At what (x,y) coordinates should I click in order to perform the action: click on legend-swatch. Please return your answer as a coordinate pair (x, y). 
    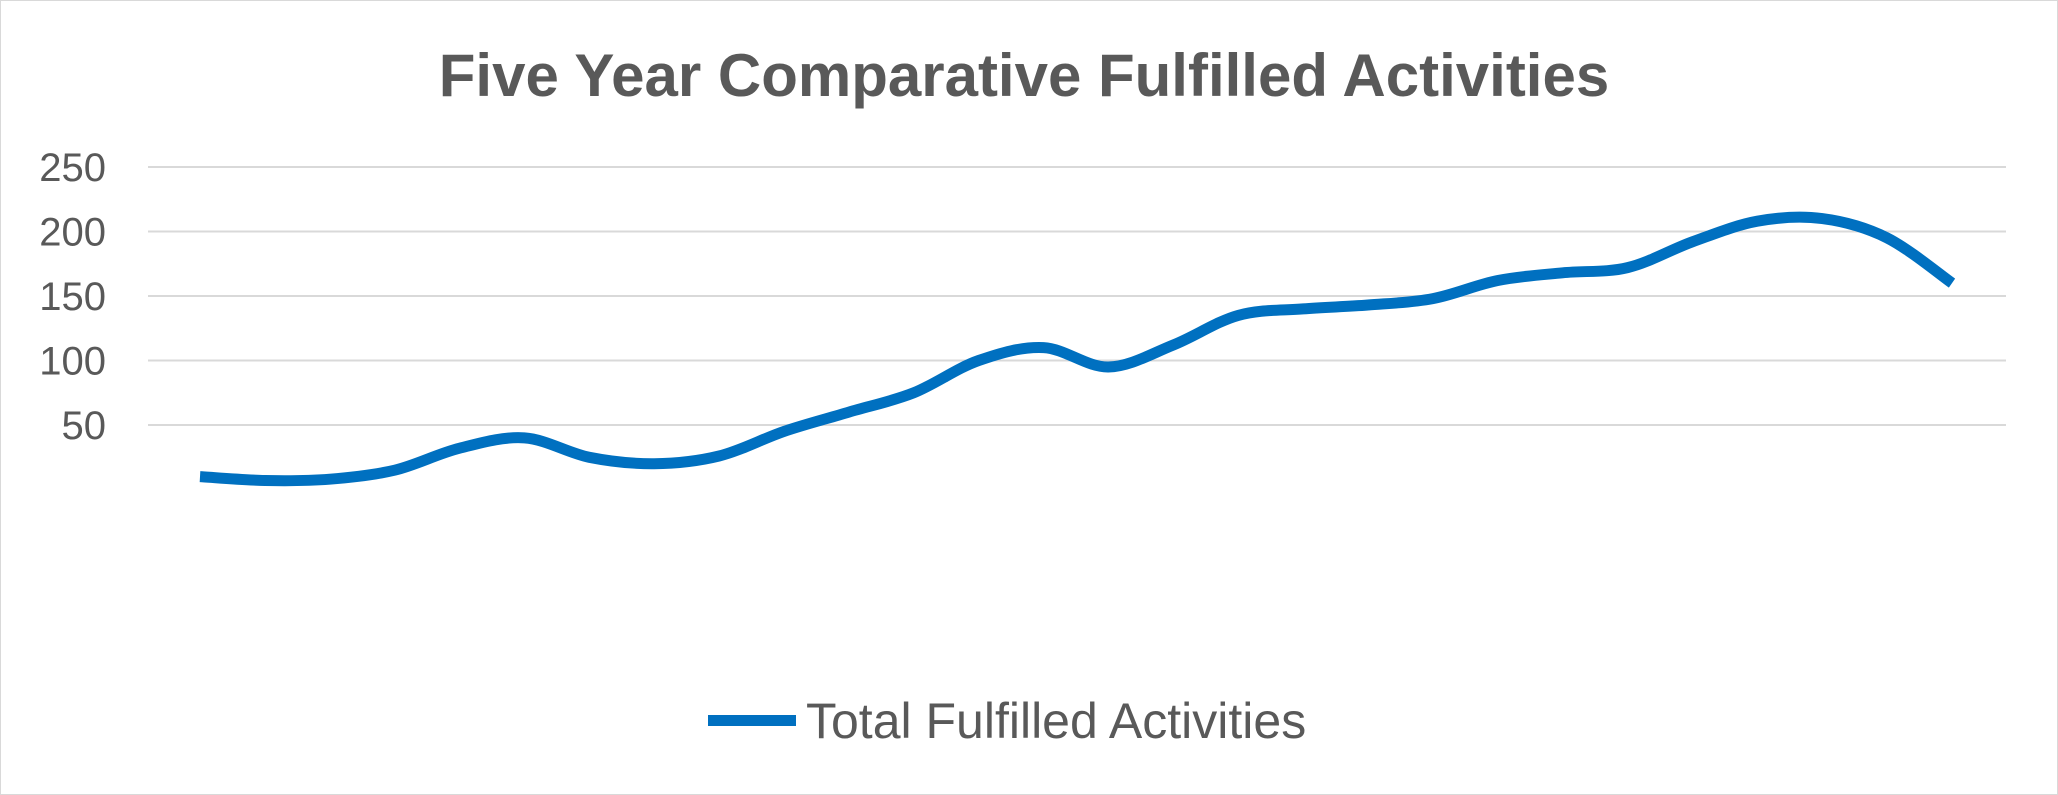
    Looking at the image, I should click on (752, 720).